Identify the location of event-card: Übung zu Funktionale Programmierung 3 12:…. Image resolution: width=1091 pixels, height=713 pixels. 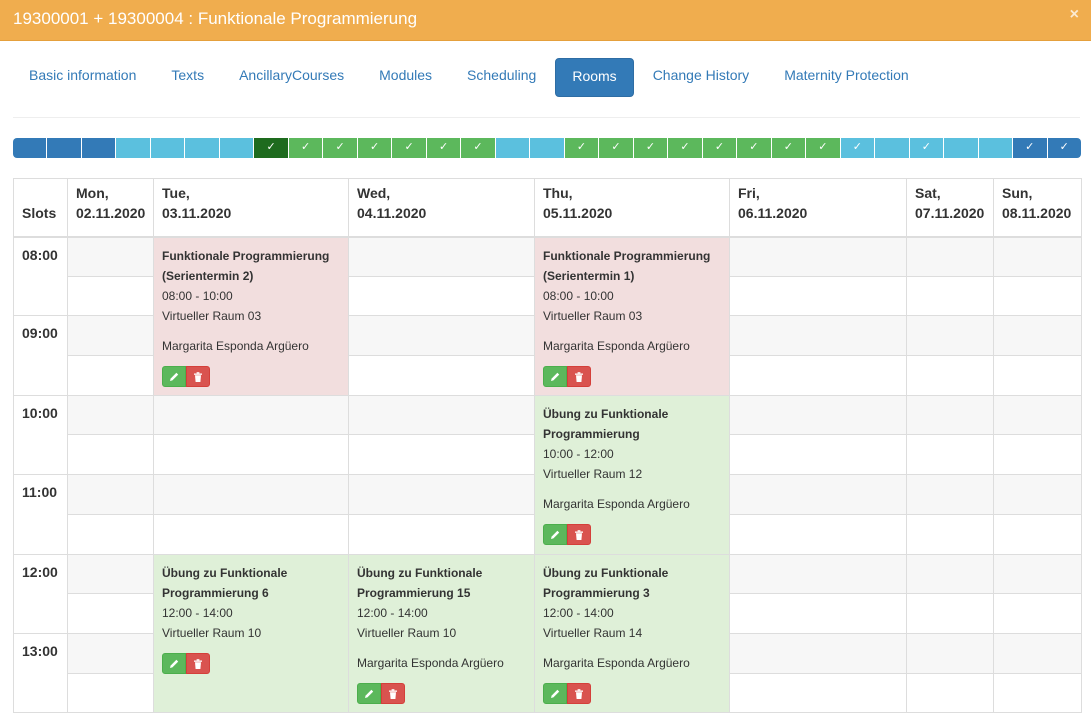
(632, 633).